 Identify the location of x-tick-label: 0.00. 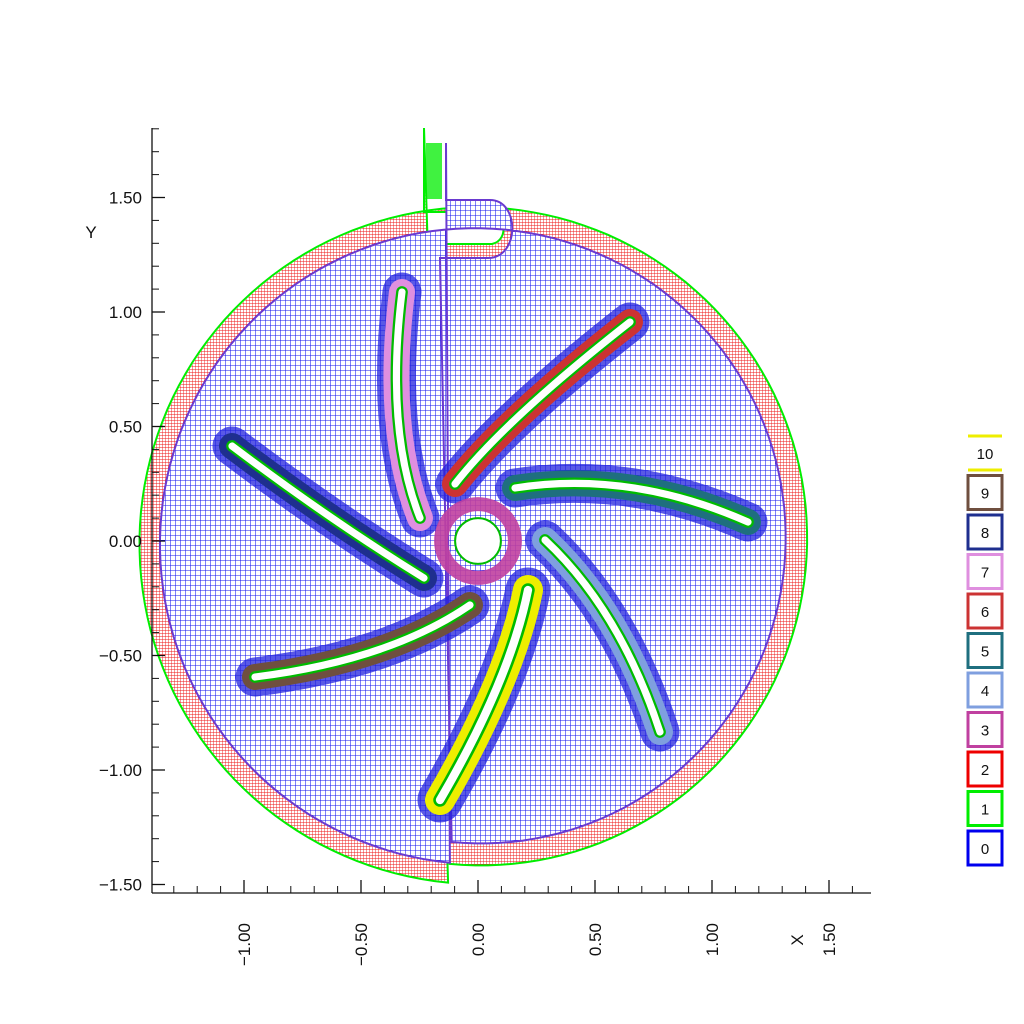
(478, 939).